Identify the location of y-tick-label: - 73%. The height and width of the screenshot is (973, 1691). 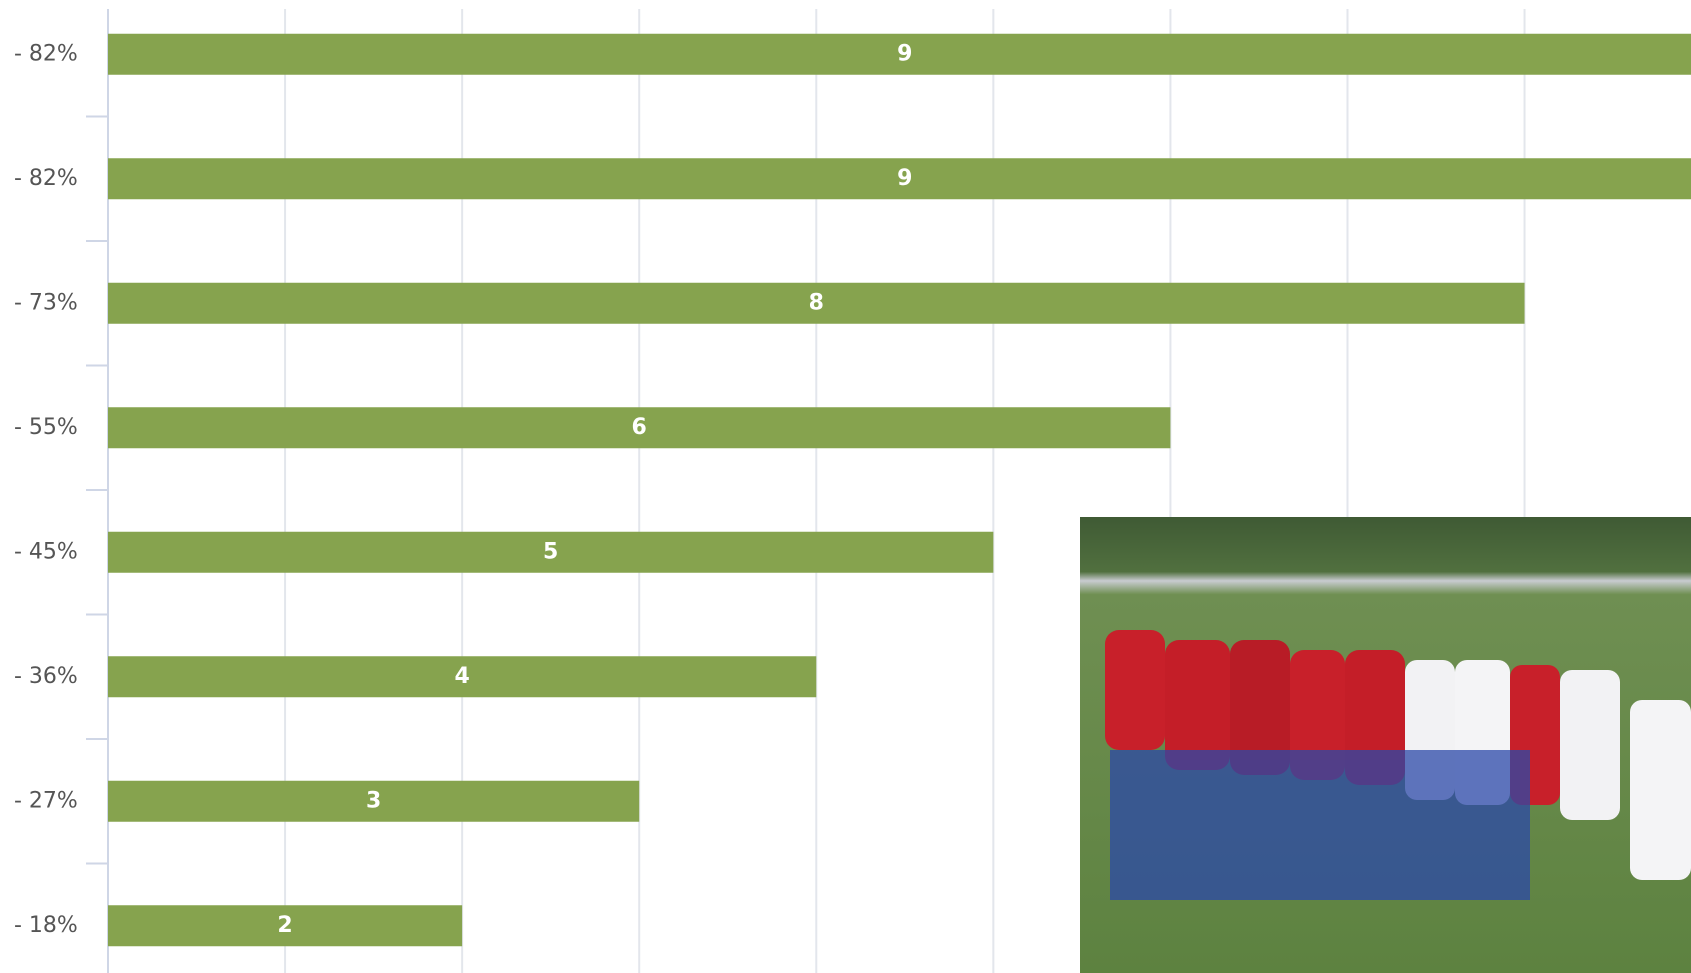
(46, 302).